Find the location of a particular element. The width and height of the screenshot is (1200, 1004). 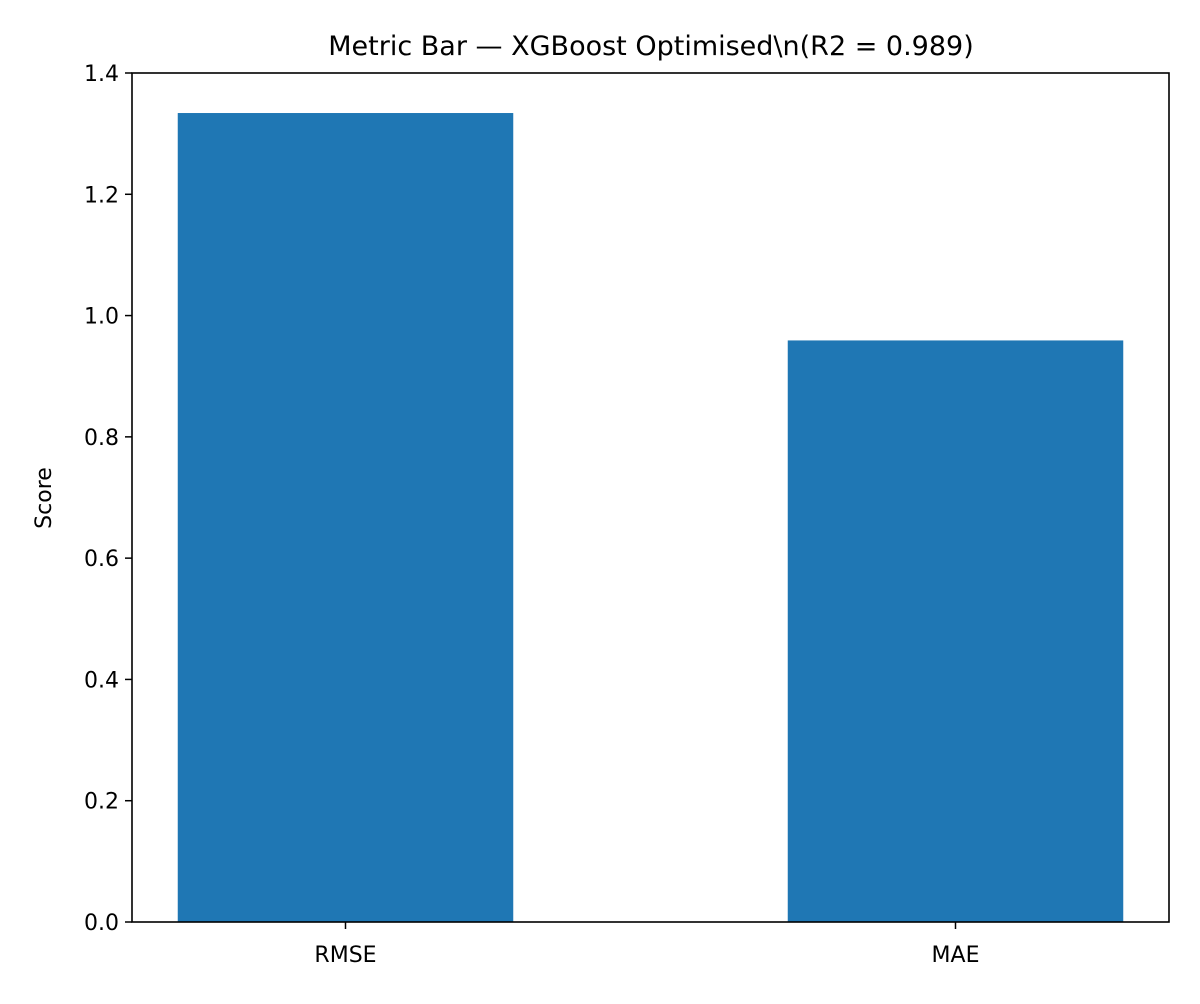

y-tick-label: 0.2 is located at coordinates (101, 802).